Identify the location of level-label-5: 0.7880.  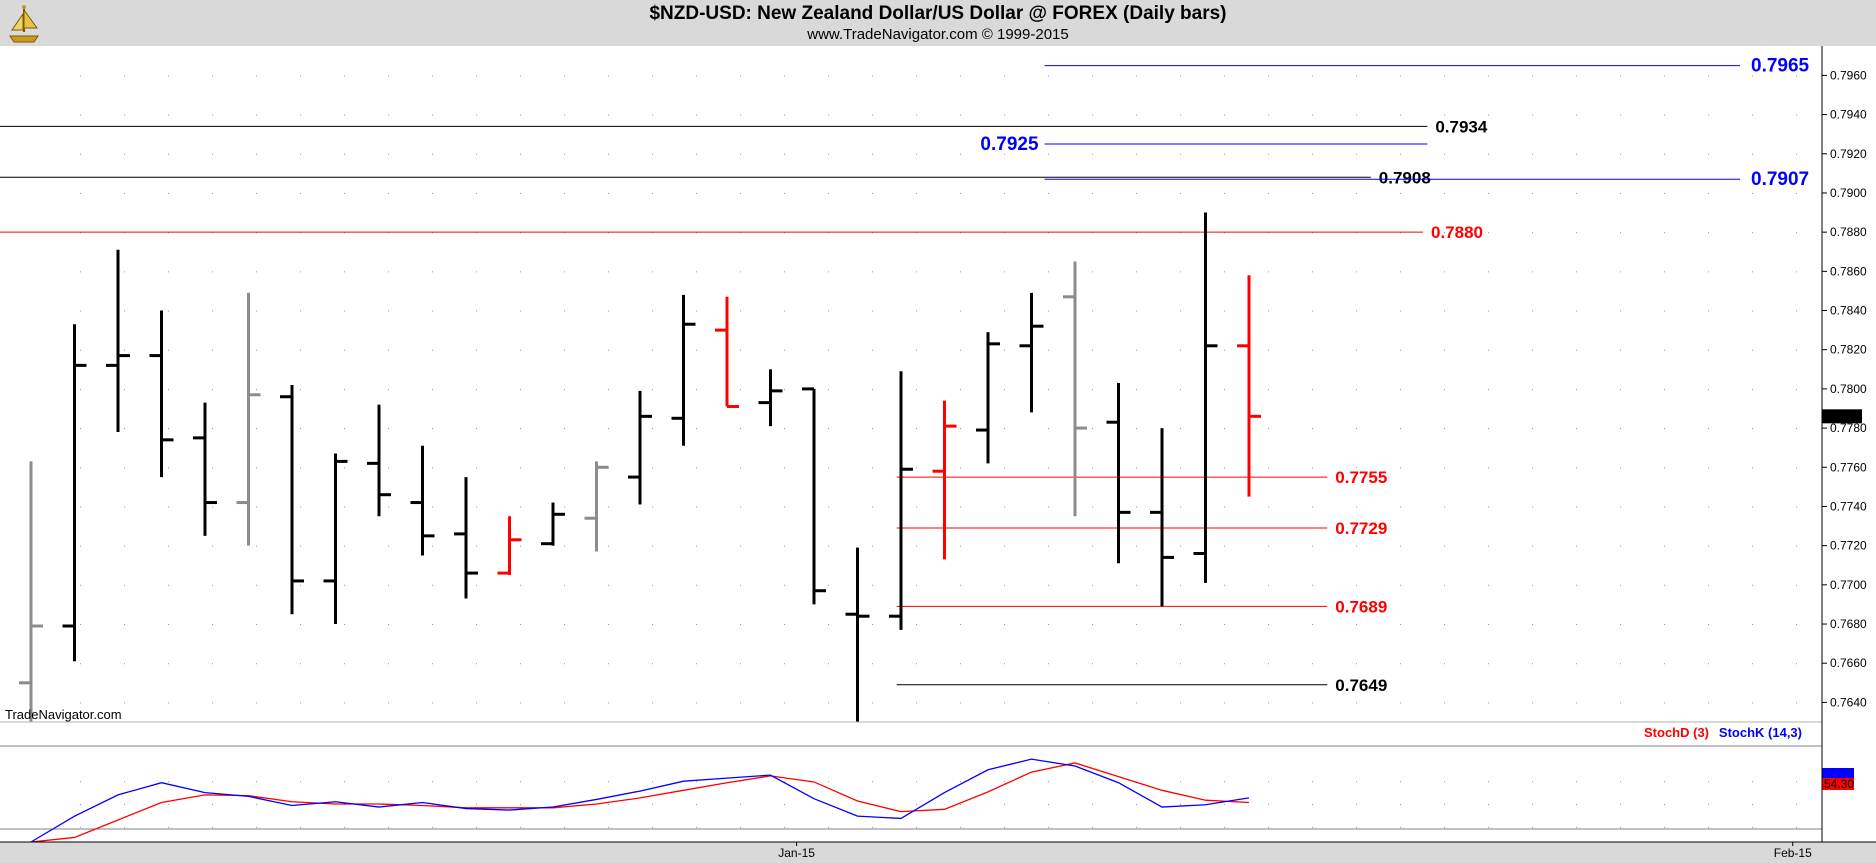
(1457, 232).